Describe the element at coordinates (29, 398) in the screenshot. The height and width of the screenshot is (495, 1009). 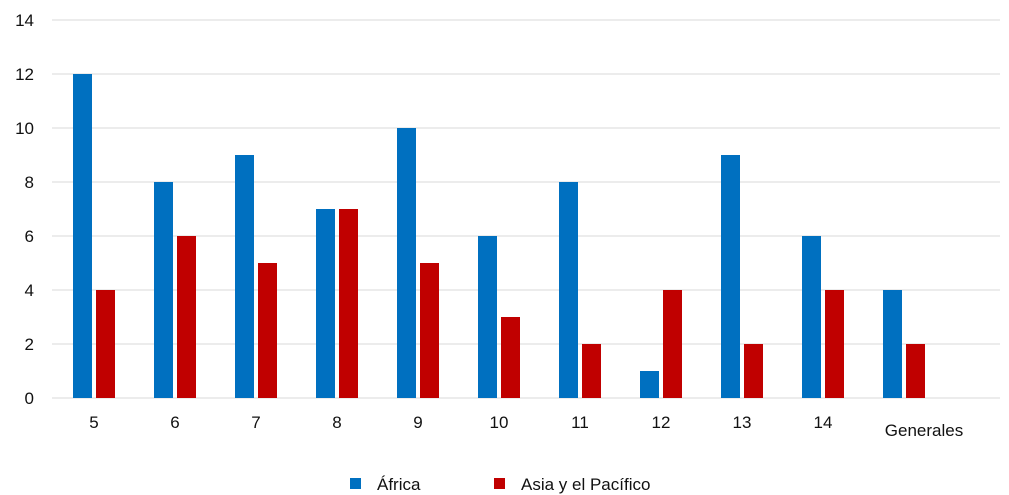
I see `y-tick-label: 0` at that location.